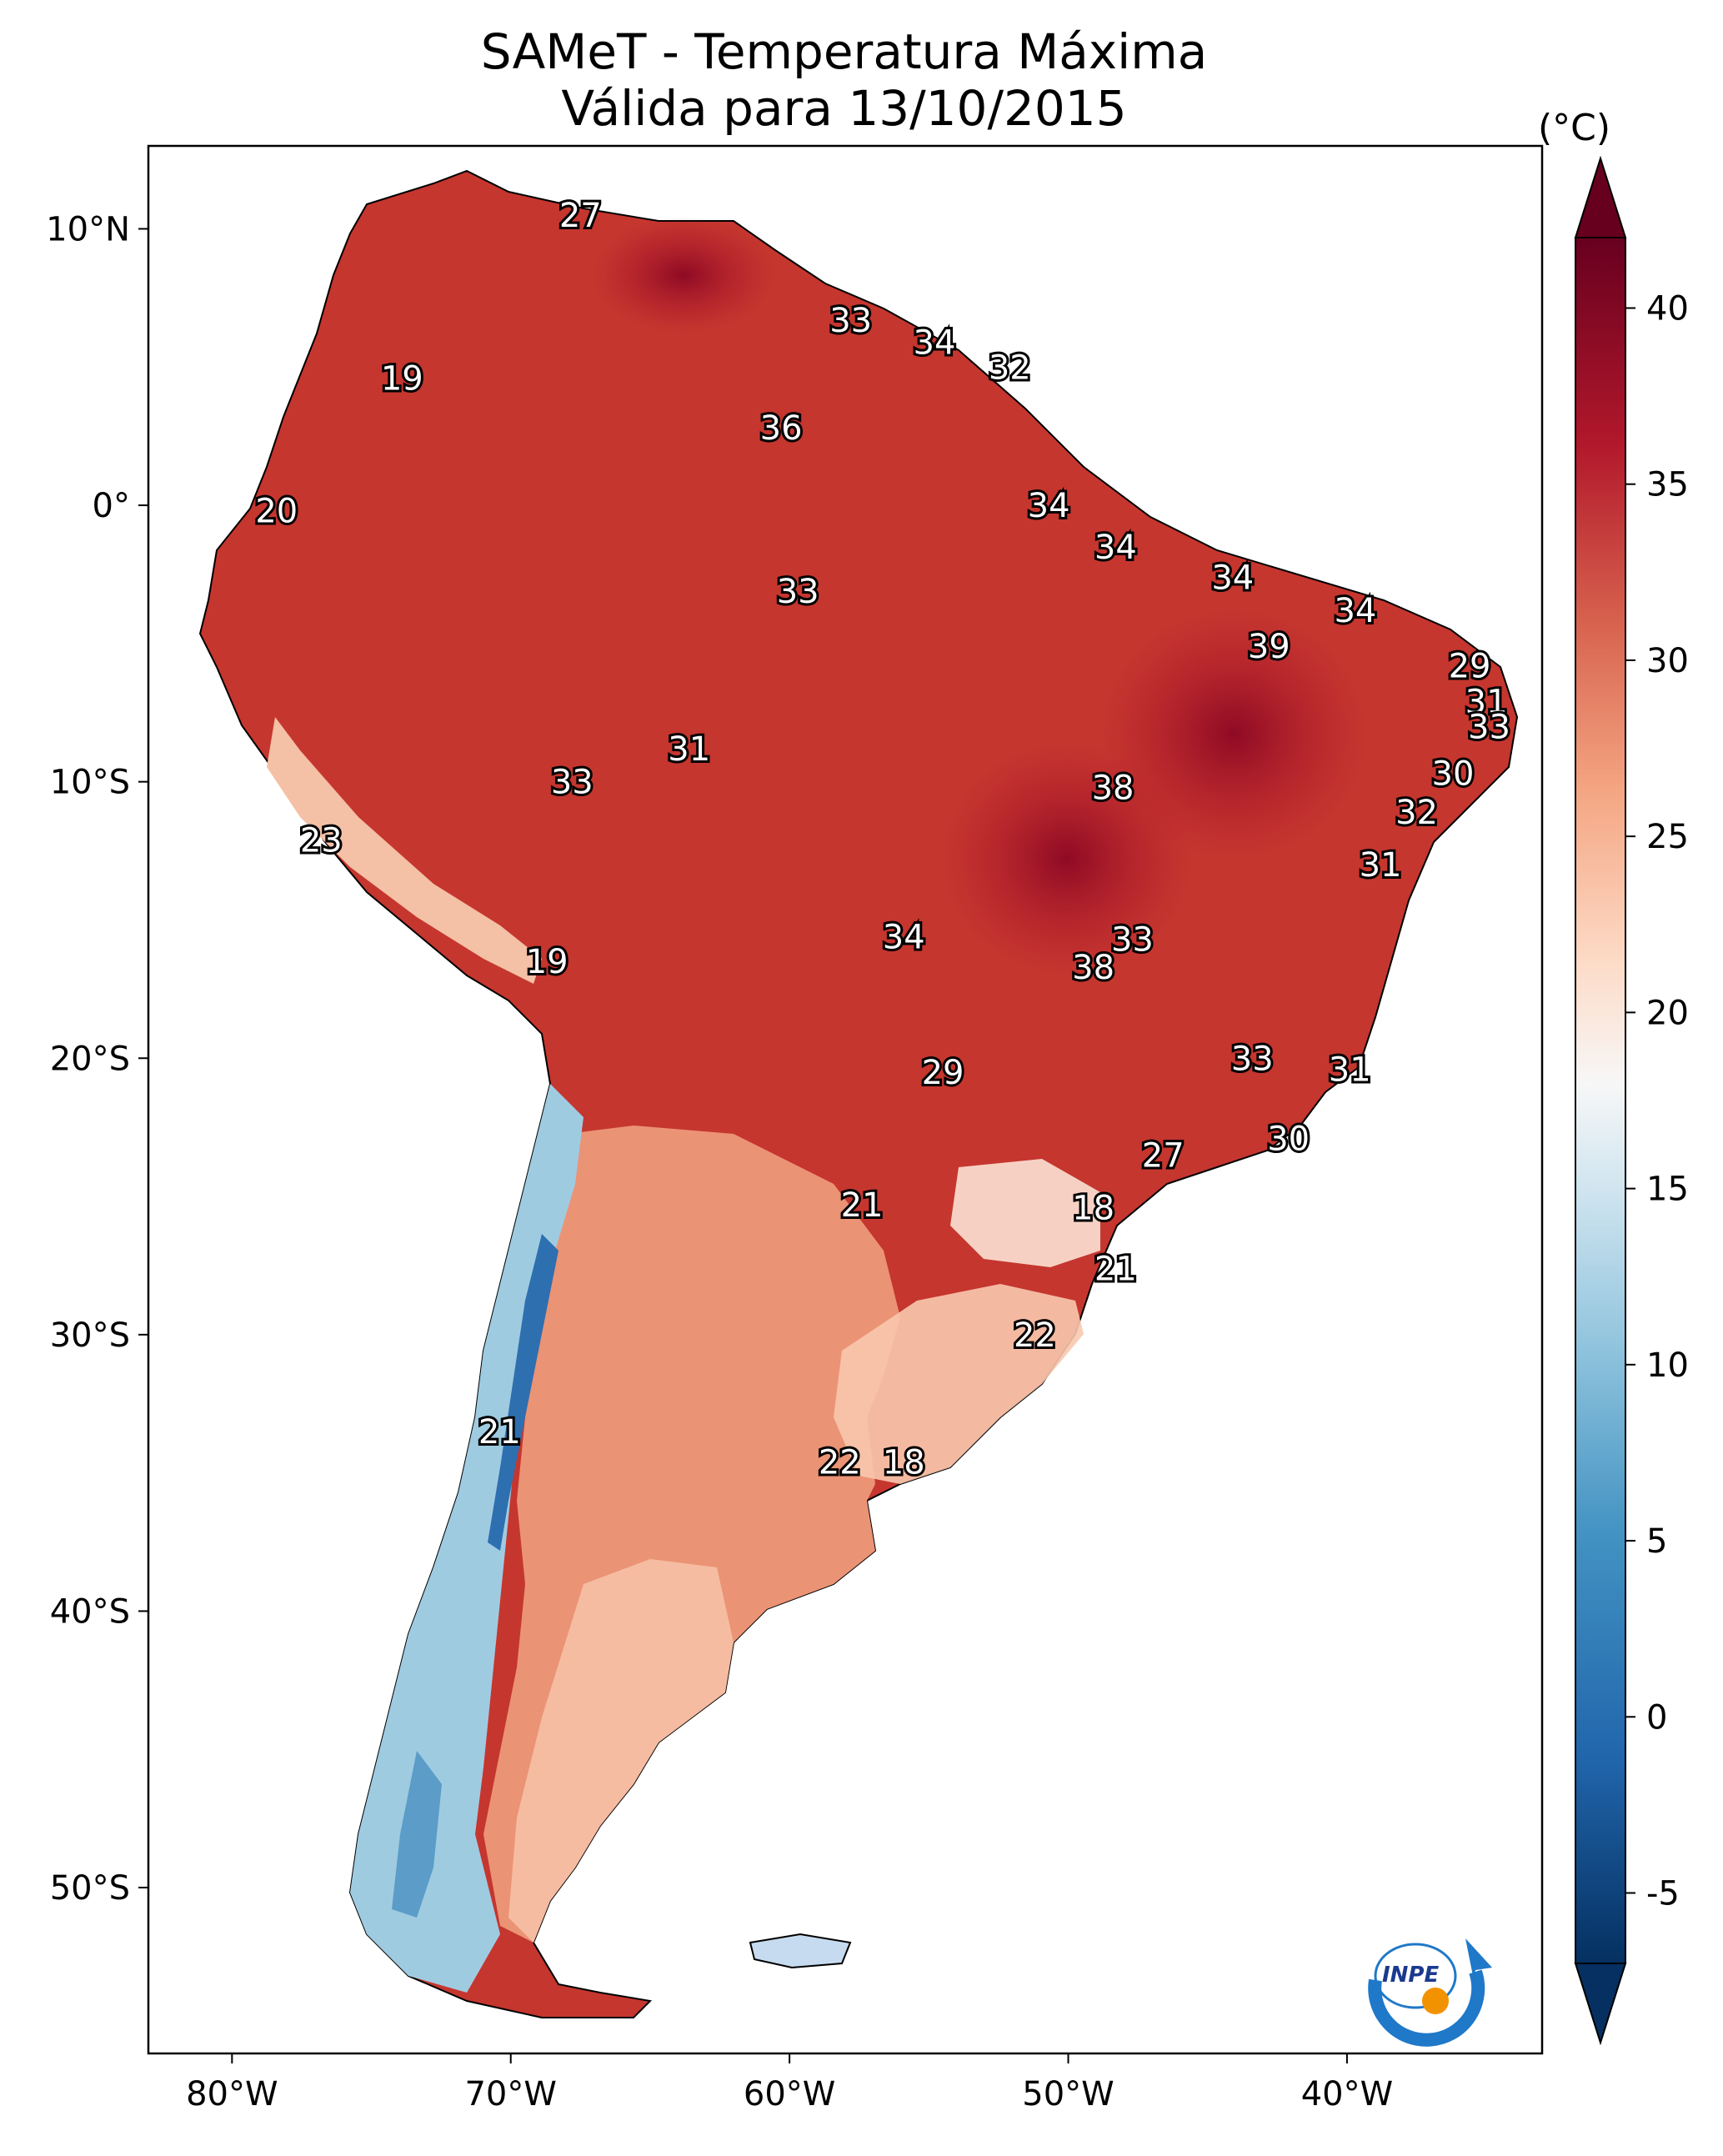  I want to click on logo-orbit, so click(1415, 1976).